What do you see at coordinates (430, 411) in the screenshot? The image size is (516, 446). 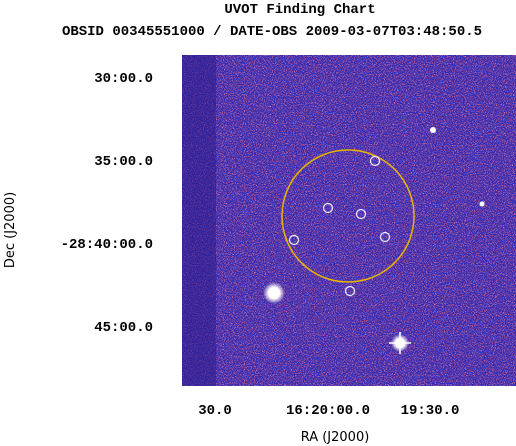 I see `x-tick-label: 19:30.0` at bounding box center [430, 411].